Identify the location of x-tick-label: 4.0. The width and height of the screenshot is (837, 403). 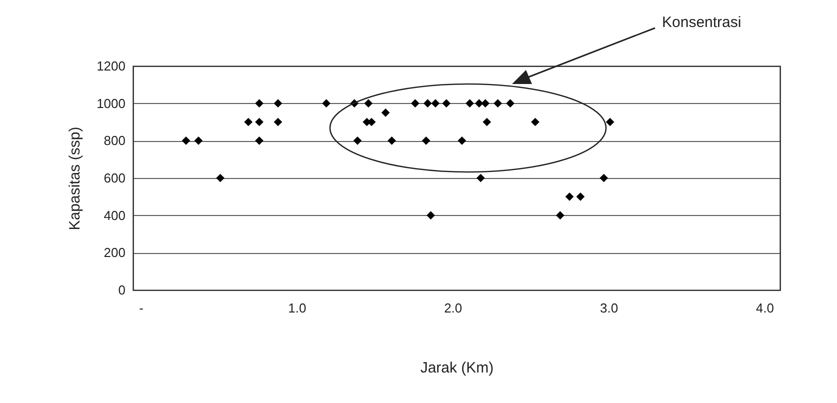
(765, 308).